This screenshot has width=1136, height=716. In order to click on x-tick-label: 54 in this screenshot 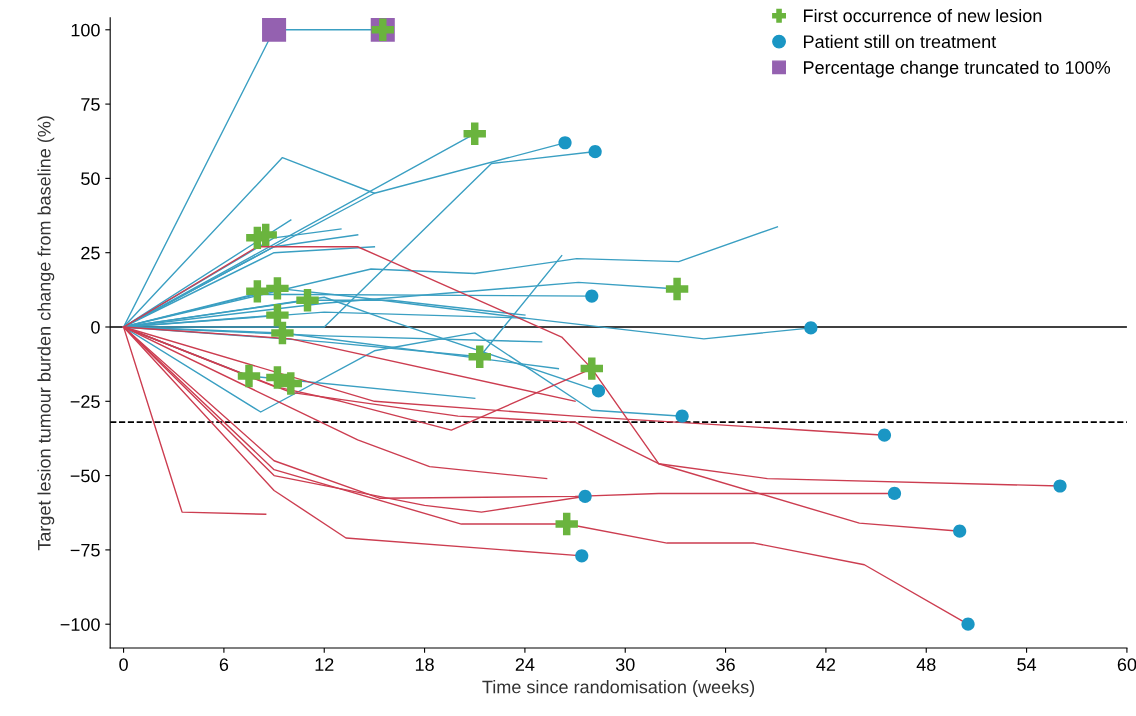, I will do `click(1027, 664)`.